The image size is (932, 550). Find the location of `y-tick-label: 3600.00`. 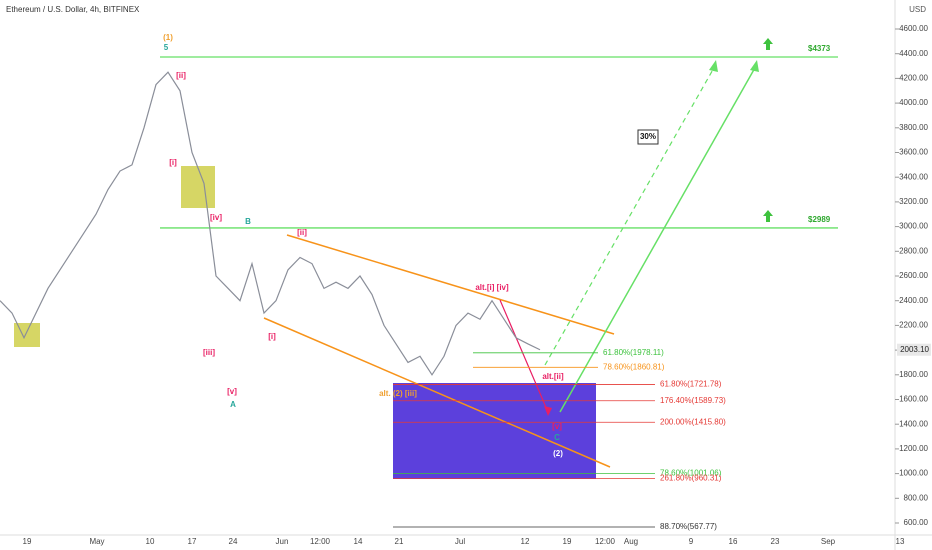

y-tick-label: 3600.00 is located at coordinates (913, 152).